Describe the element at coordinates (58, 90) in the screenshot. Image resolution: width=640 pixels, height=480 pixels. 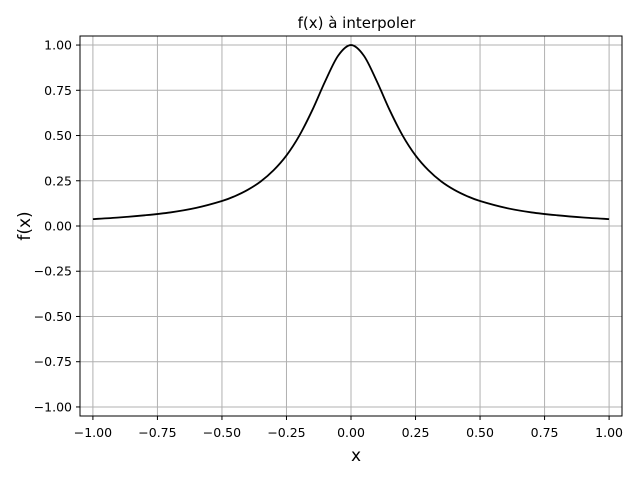
I see `y-tick-label: 0.75` at that location.